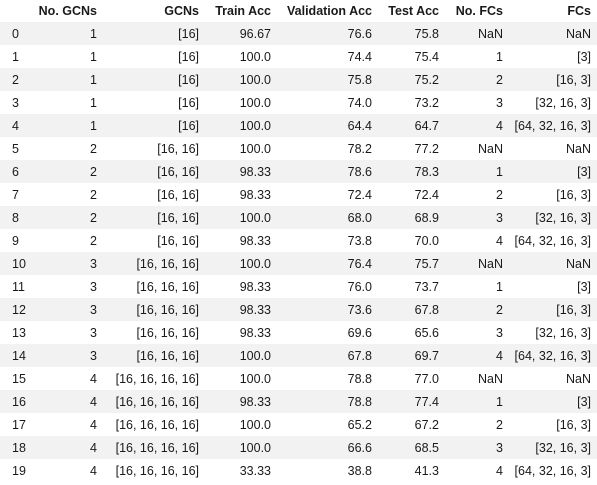 The height and width of the screenshot is (485, 597). I want to click on table-row: 0 1 [16] 96.67 76.6 75.8 NaN NaN, so click(298, 33).